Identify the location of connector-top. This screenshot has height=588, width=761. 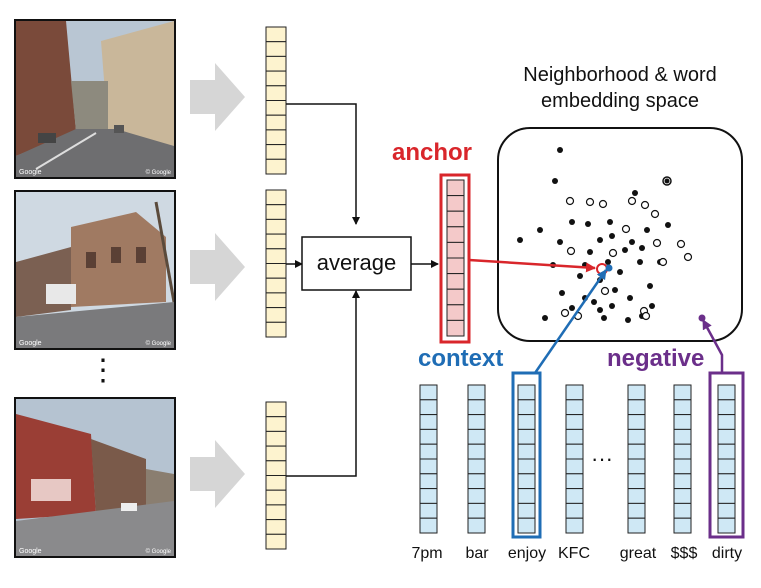
(323, 164).